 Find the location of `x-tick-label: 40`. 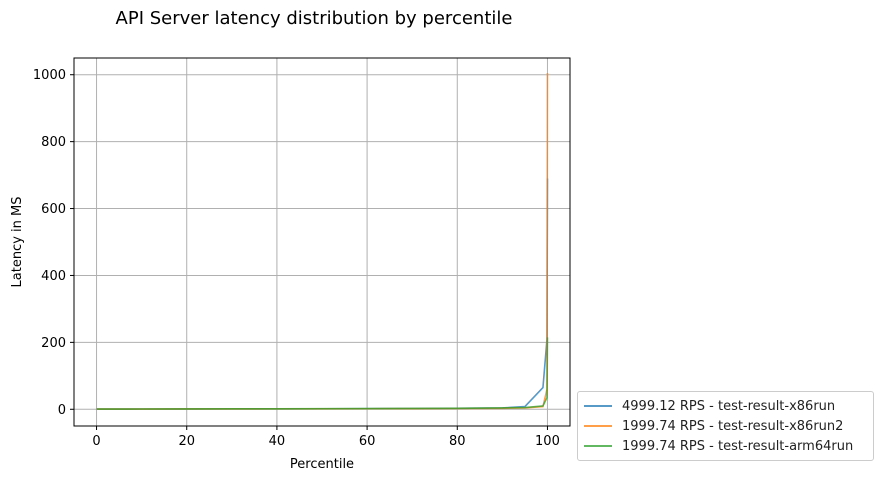

x-tick-label: 40 is located at coordinates (277, 441).